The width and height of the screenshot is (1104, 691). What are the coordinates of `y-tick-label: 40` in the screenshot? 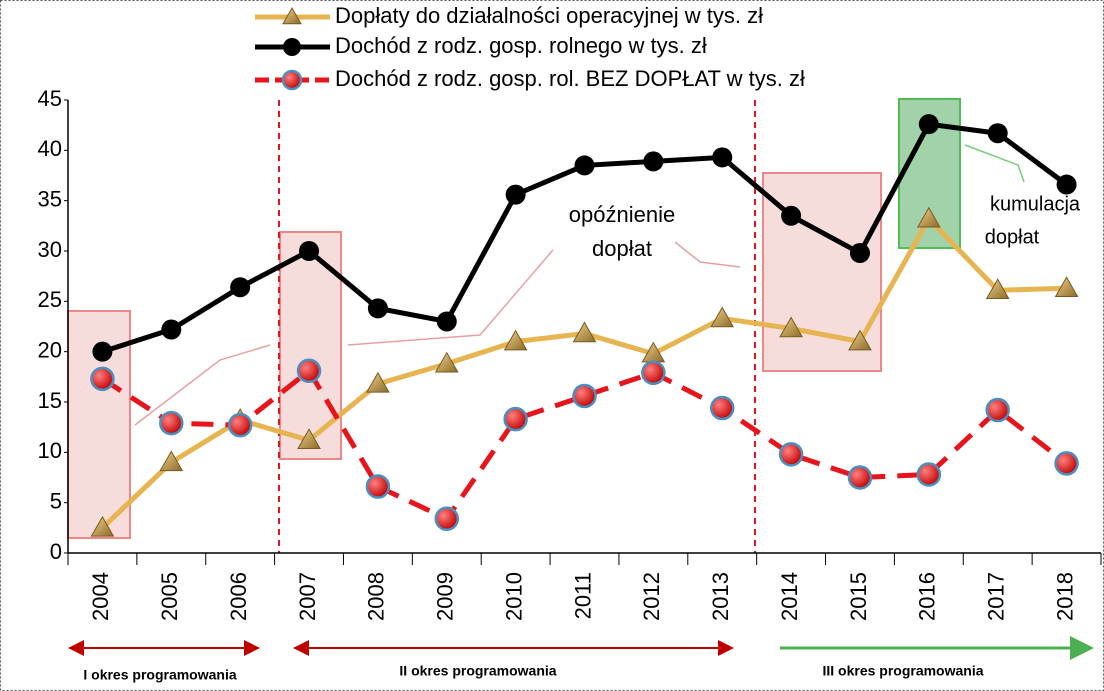 It's located at (50, 148).